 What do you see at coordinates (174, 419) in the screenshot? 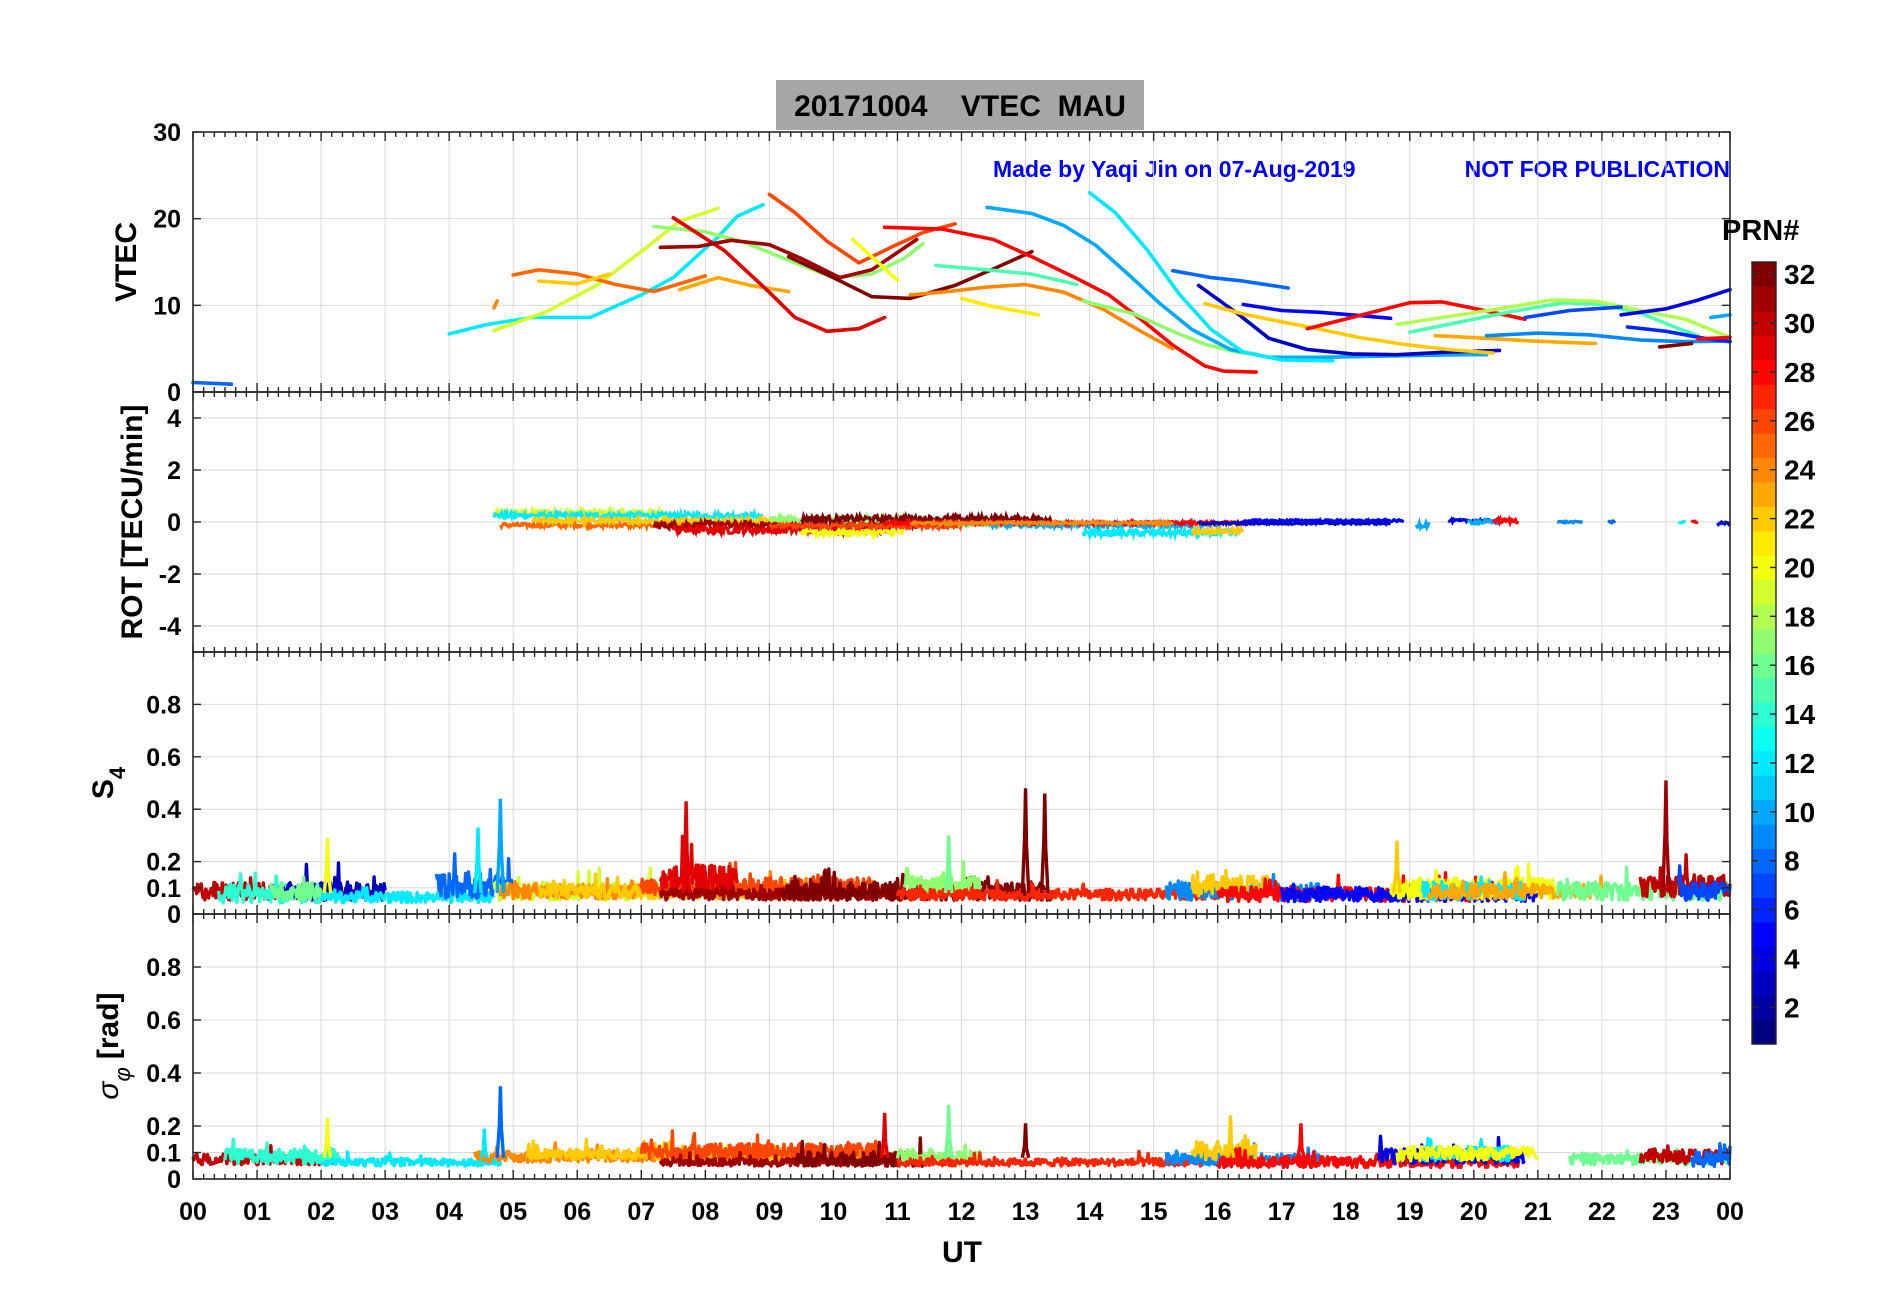
I see `y-tick-label: 4` at bounding box center [174, 419].